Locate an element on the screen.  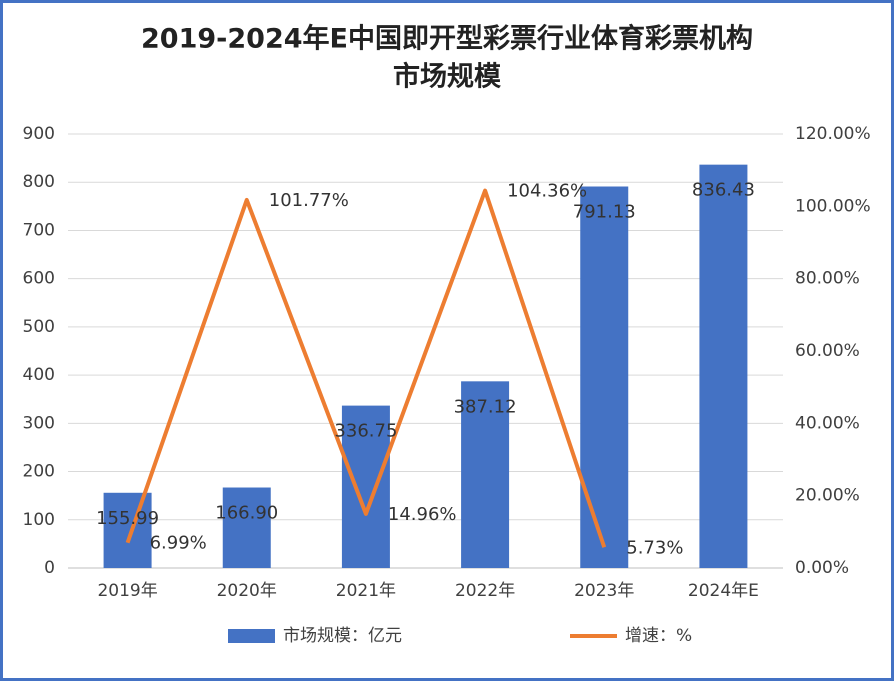
y-tick-label: 700 is located at coordinates (39, 230).